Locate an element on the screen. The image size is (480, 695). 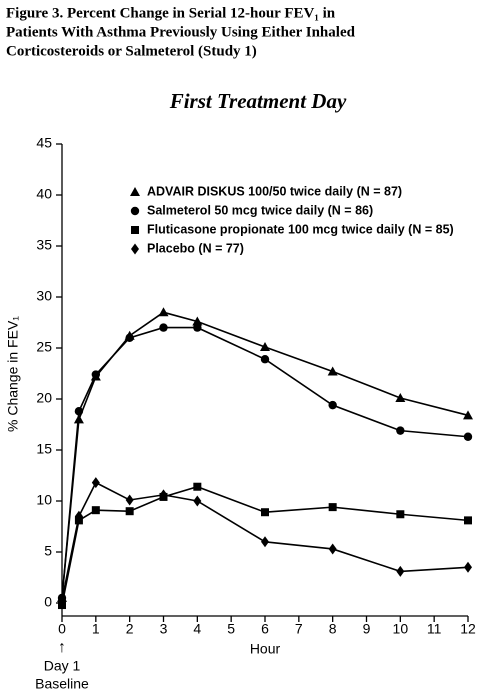
subtitle: First Treatment Day is located at coordinates (258, 101).